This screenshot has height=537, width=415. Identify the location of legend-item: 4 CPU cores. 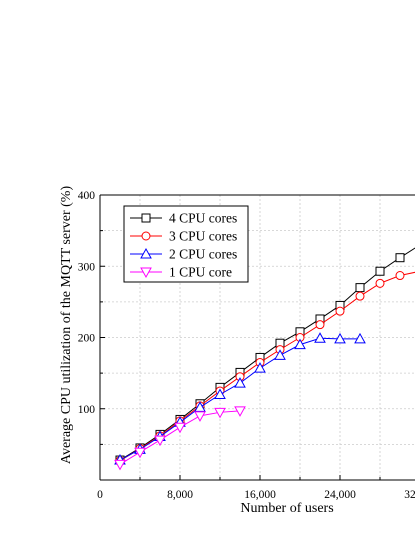
(183, 218).